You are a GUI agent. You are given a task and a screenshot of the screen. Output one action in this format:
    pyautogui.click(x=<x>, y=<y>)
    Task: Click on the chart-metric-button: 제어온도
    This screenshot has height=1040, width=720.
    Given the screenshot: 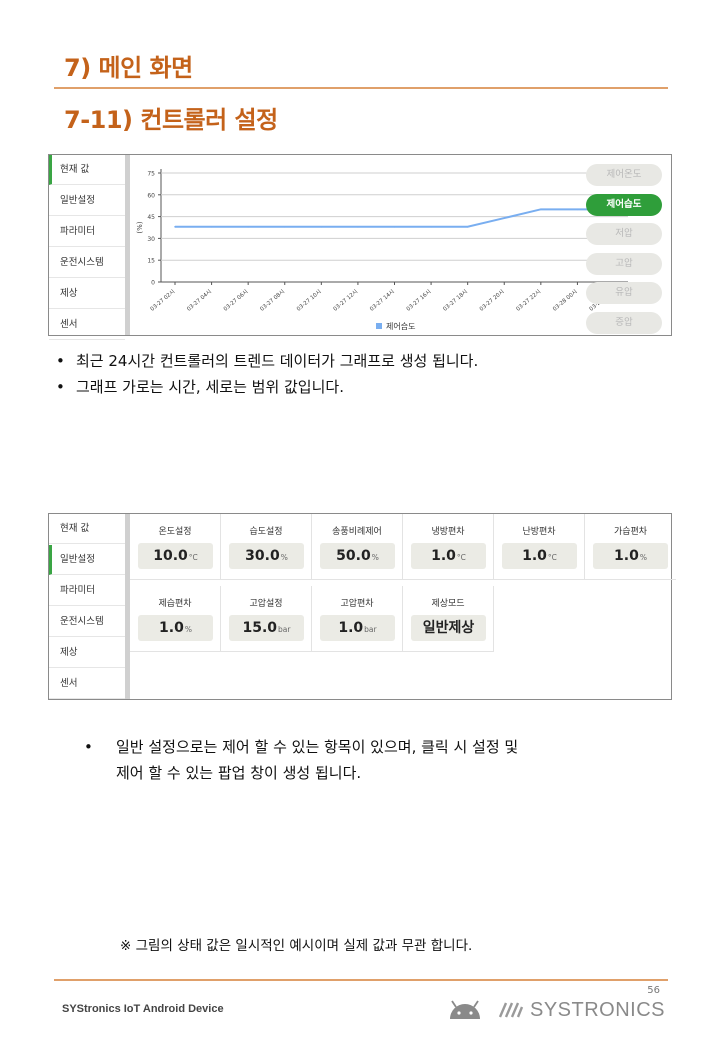 What is the action you would take?
    pyautogui.click(x=624, y=175)
    